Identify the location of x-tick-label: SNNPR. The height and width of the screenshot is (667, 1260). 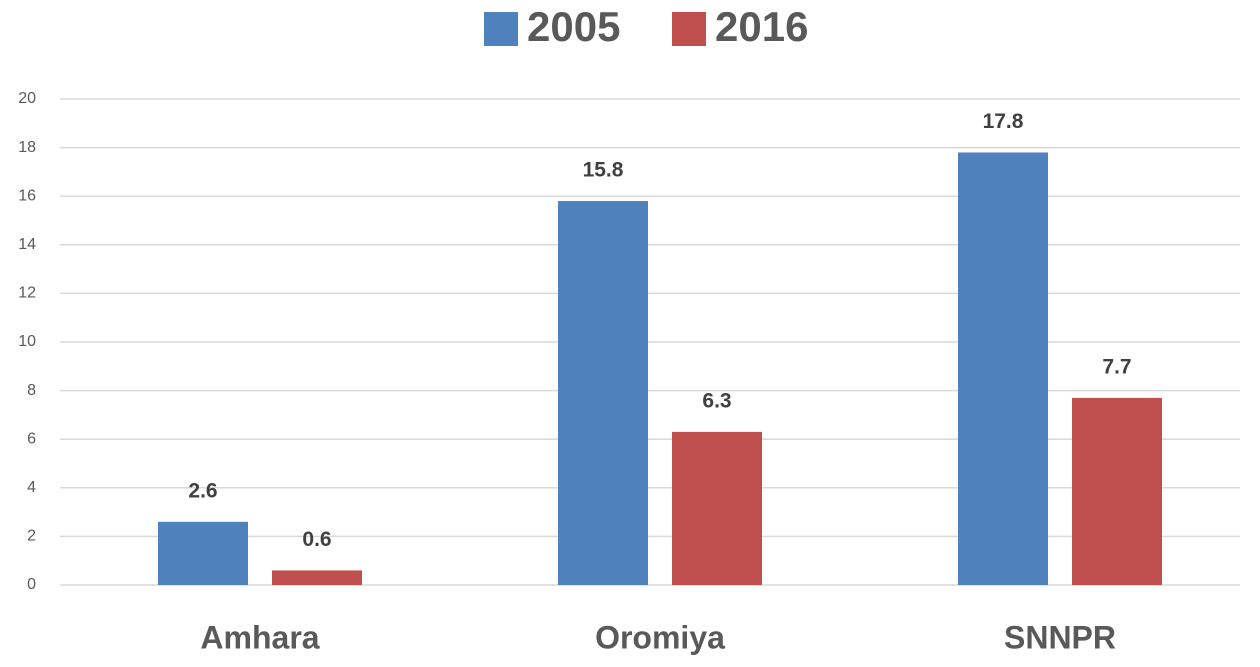
(1060, 637).